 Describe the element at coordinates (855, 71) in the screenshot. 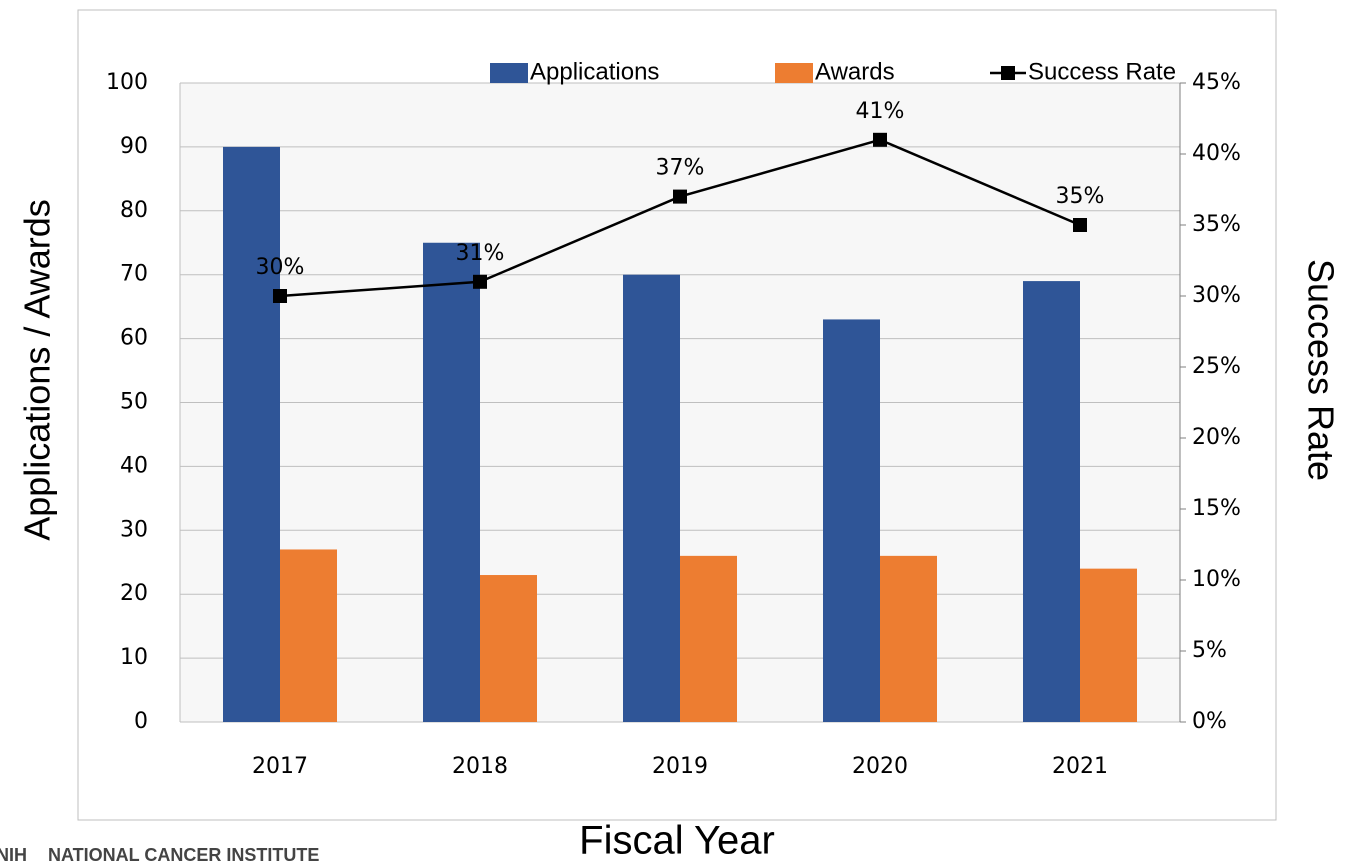

I see `legend-label: Awards` at that location.